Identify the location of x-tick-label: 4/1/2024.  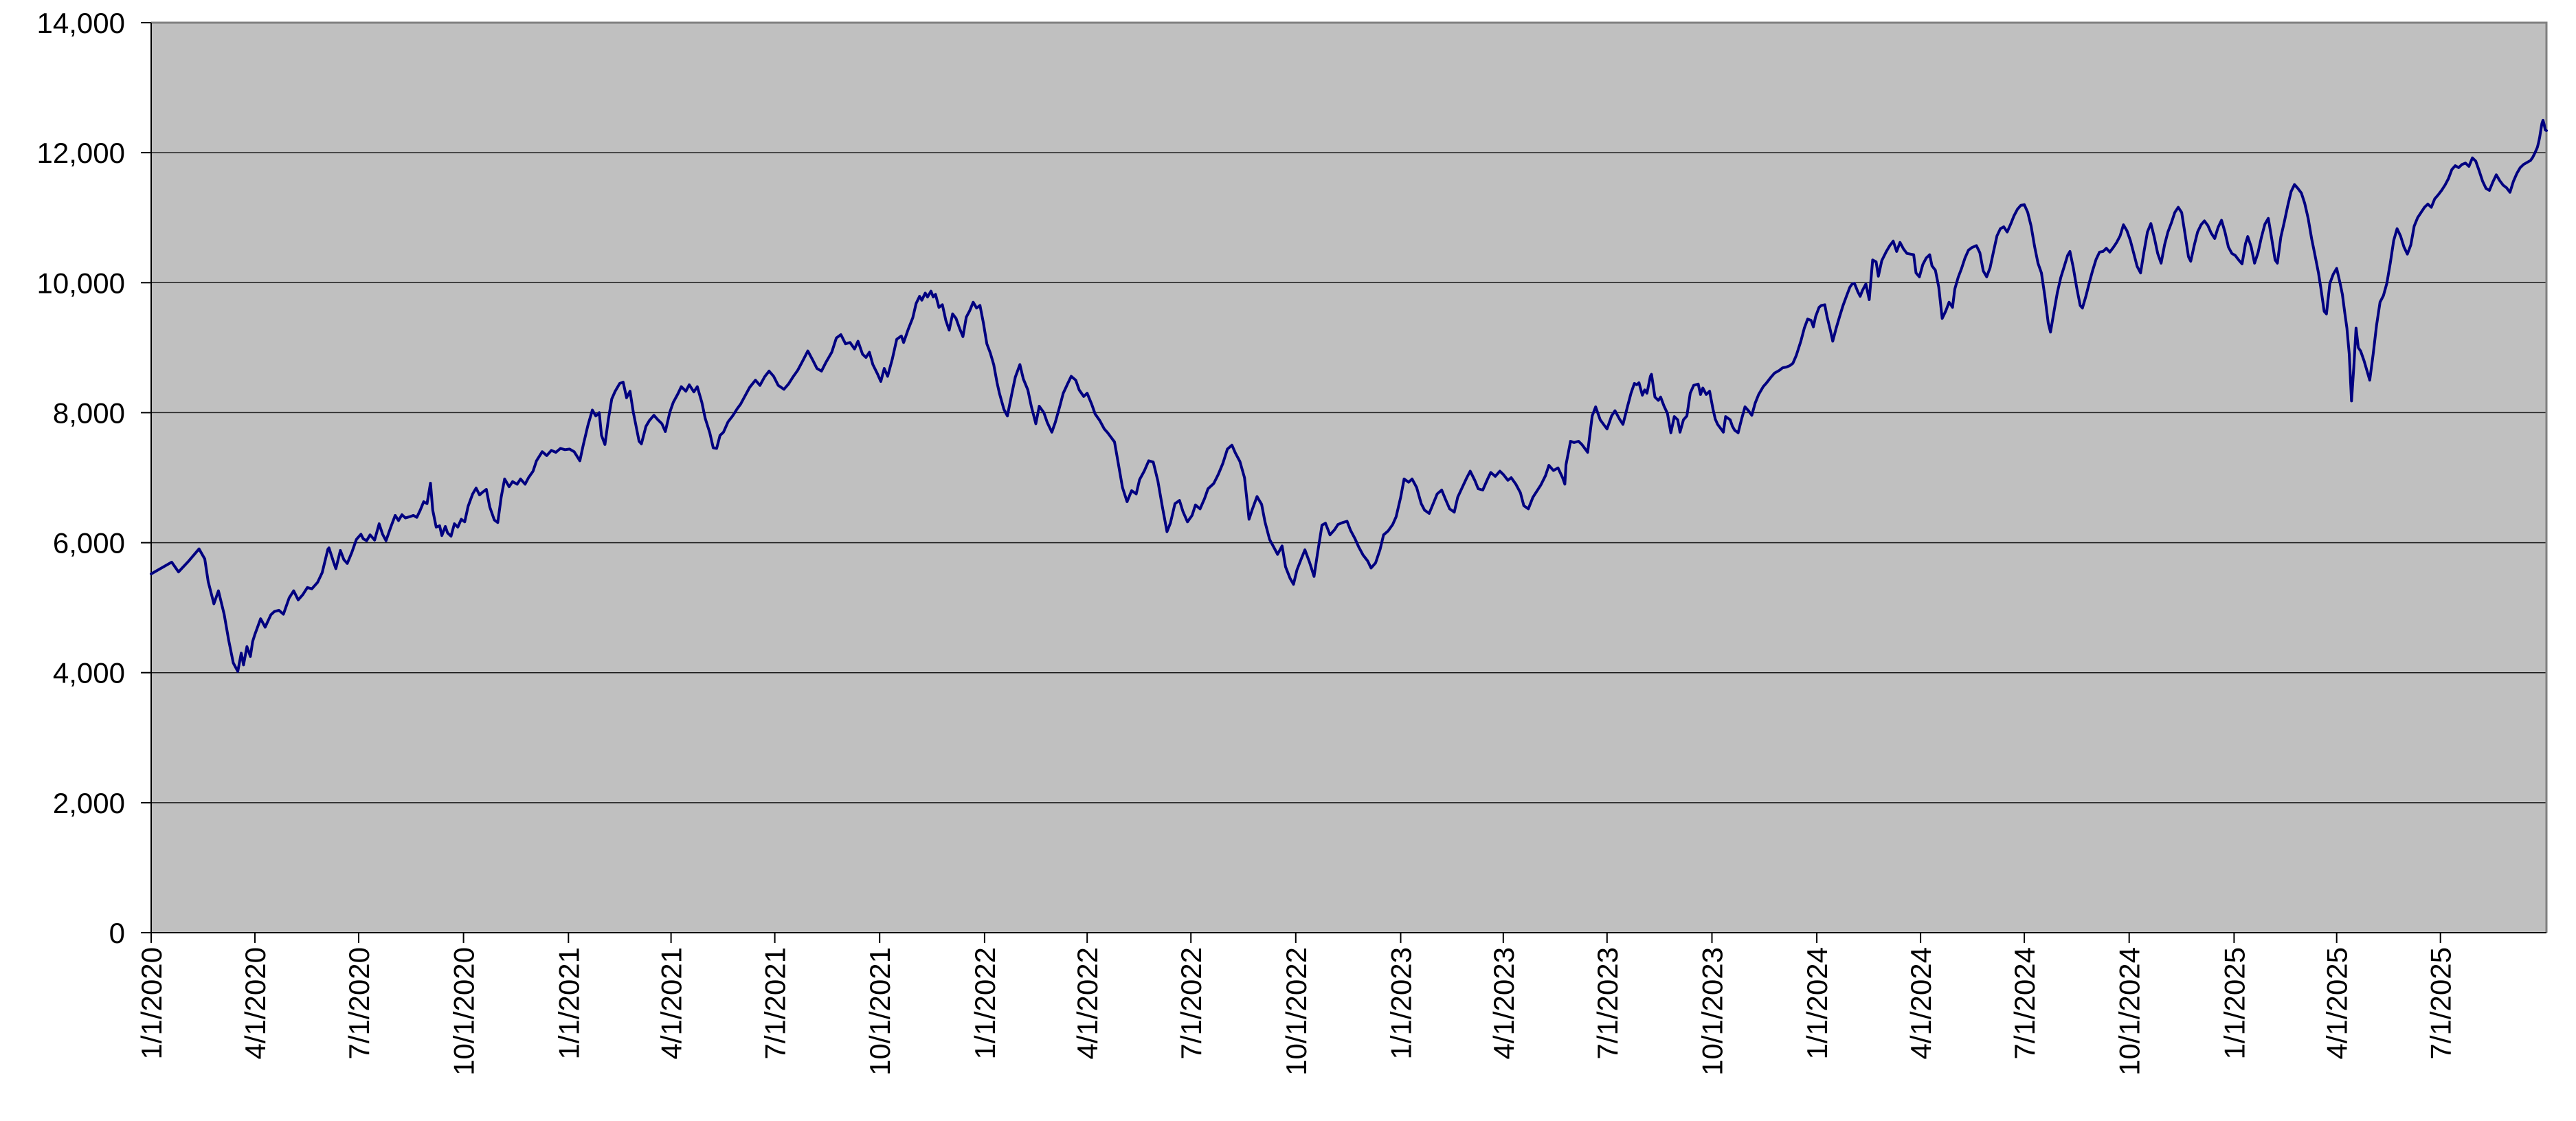
(1921, 1003).